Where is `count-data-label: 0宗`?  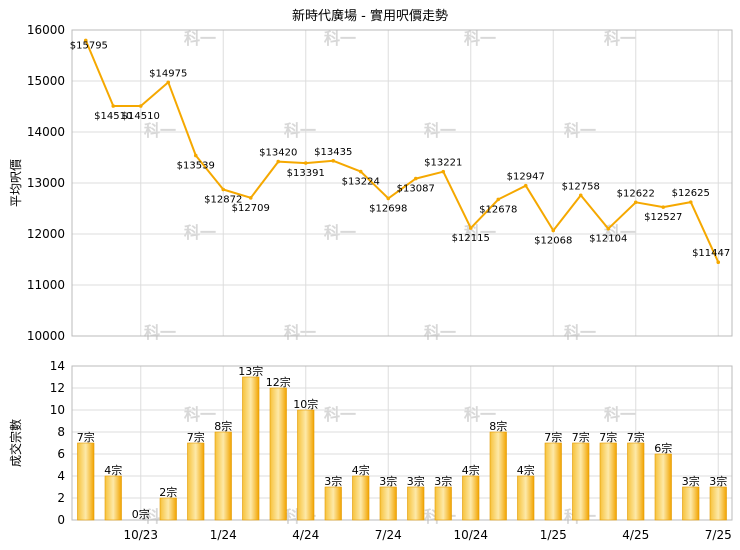 count-data-label: 0宗 is located at coordinates (141, 514).